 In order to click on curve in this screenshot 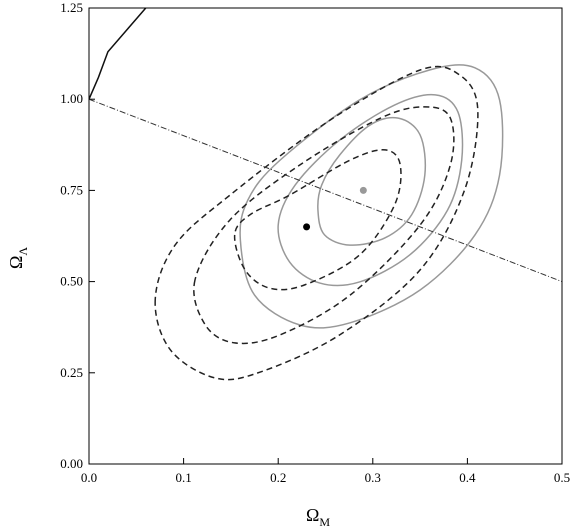, I will do `click(118, 54)`.